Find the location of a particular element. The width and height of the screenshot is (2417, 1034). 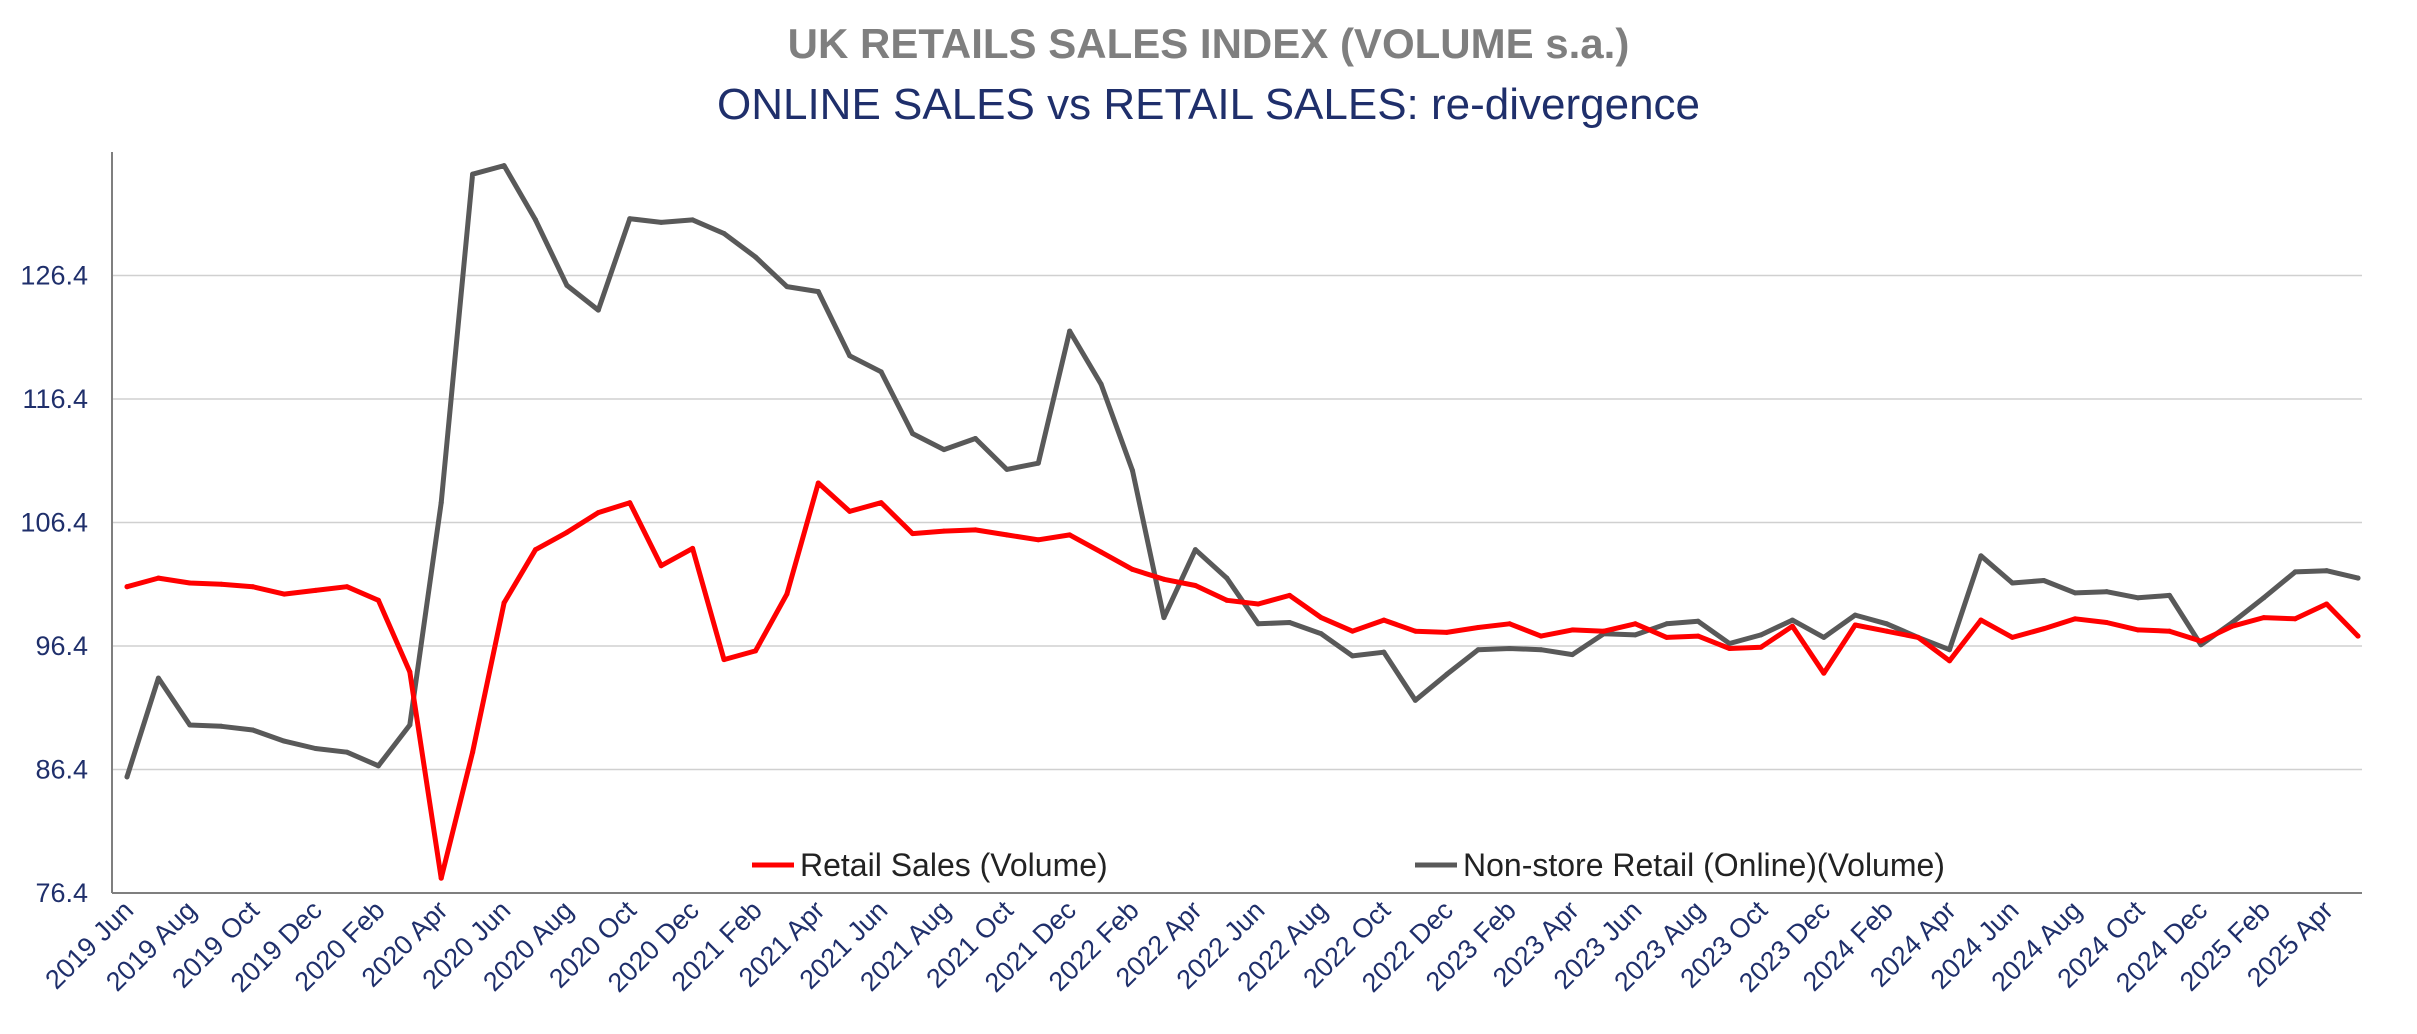

y-tick-label: 76.4 is located at coordinates (61, 893).